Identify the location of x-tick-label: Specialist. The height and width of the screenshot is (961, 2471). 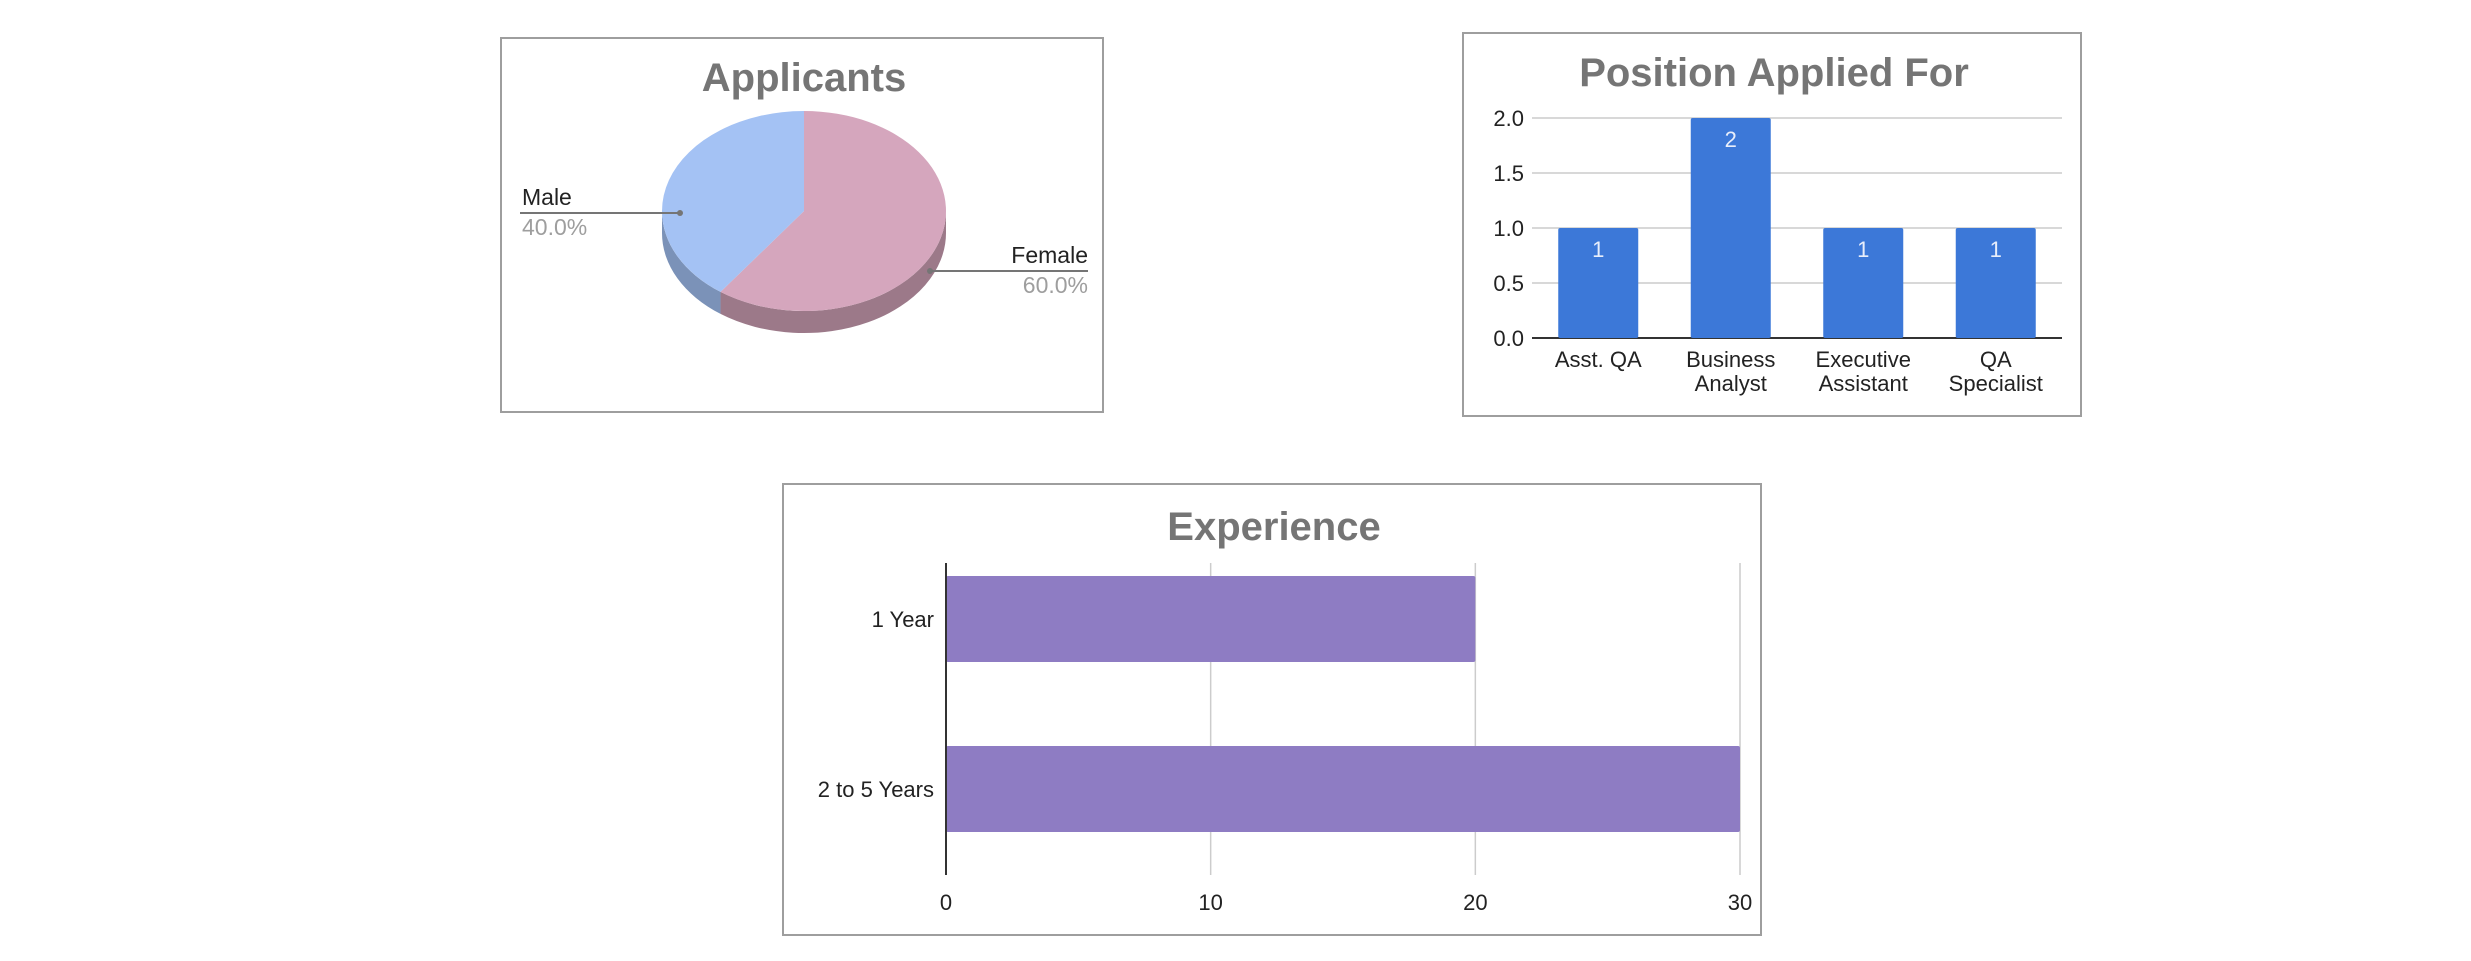
(1996, 383).